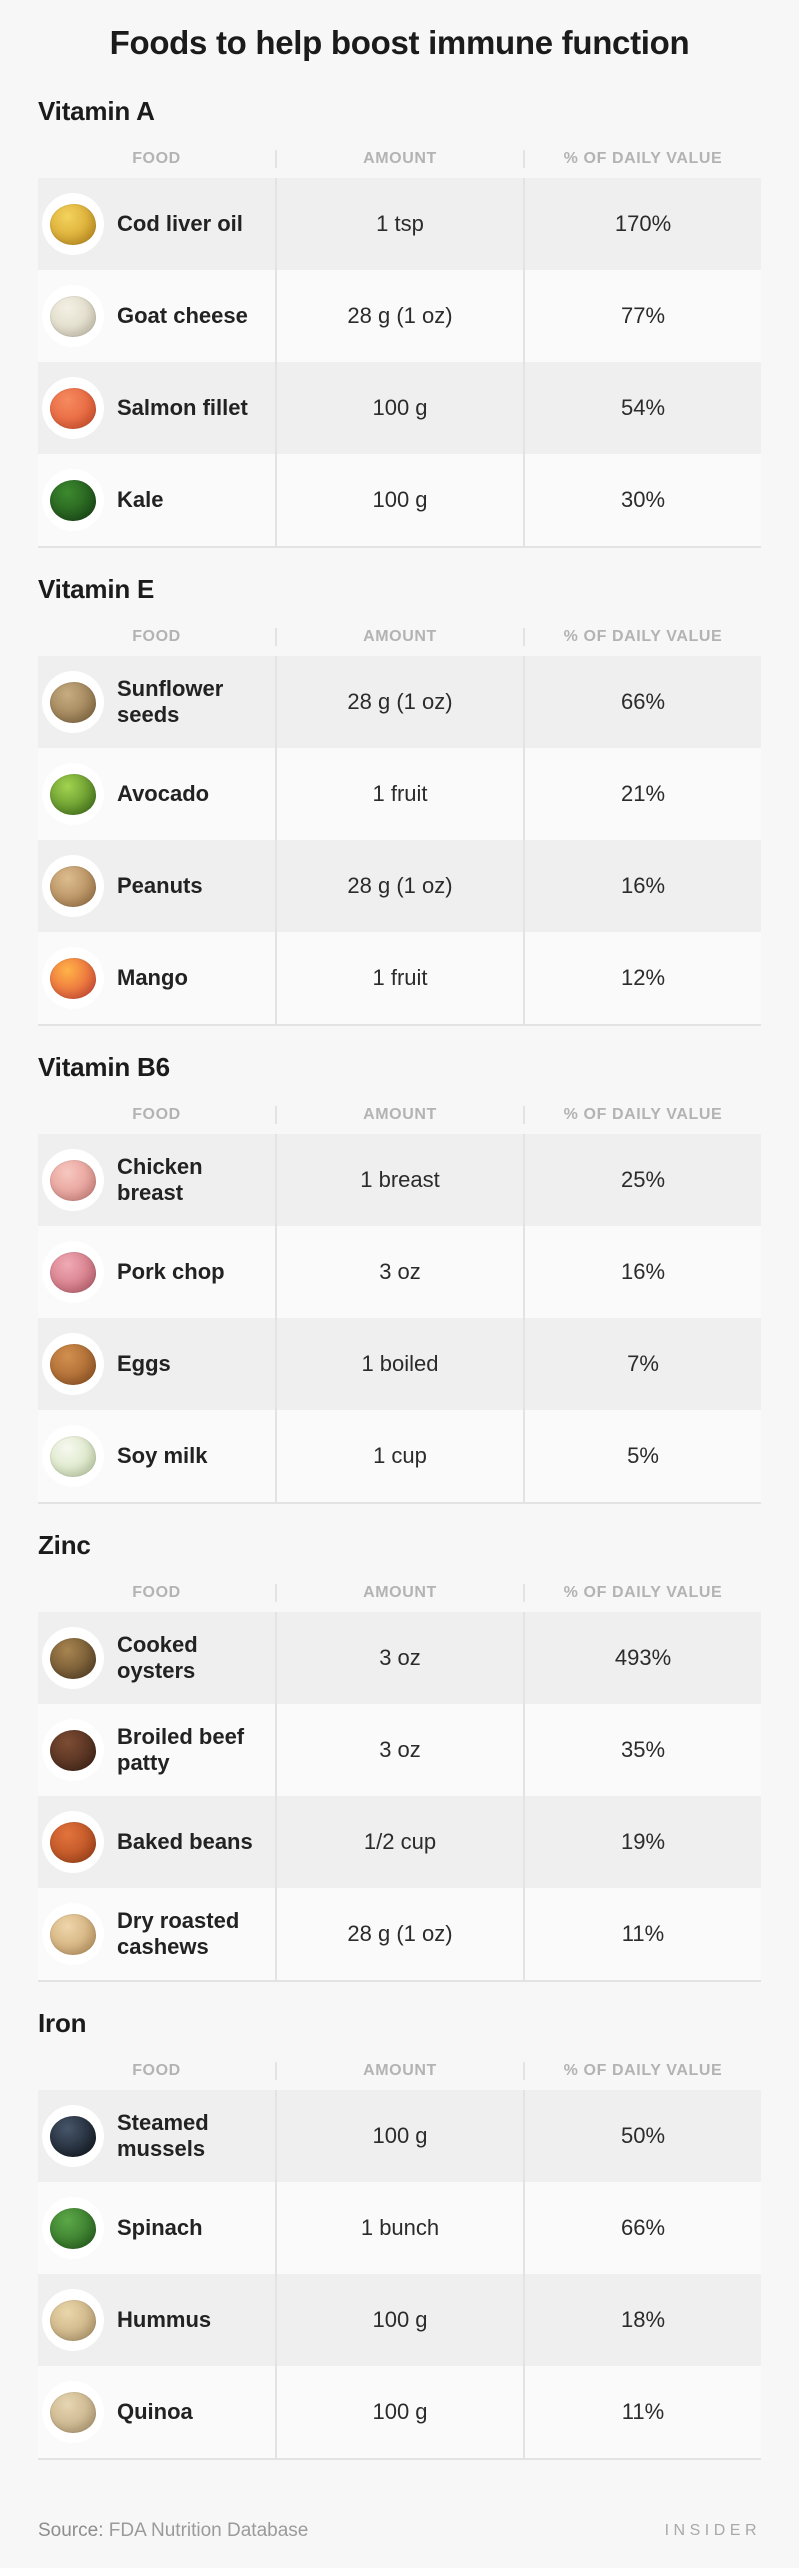 The height and width of the screenshot is (2568, 799). What do you see at coordinates (73, 2228) in the screenshot?
I see `spinach-icon` at bounding box center [73, 2228].